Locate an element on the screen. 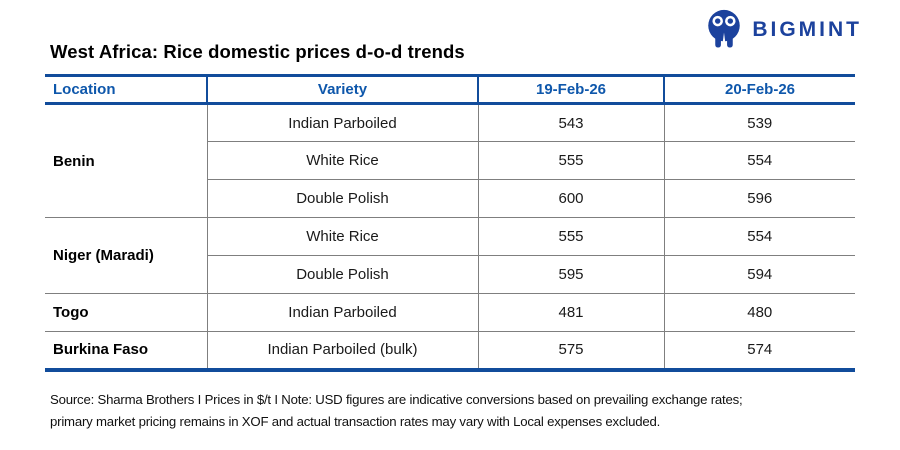 This screenshot has width=900, height=450. price-cell-d1: 543 is located at coordinates (571, 122).